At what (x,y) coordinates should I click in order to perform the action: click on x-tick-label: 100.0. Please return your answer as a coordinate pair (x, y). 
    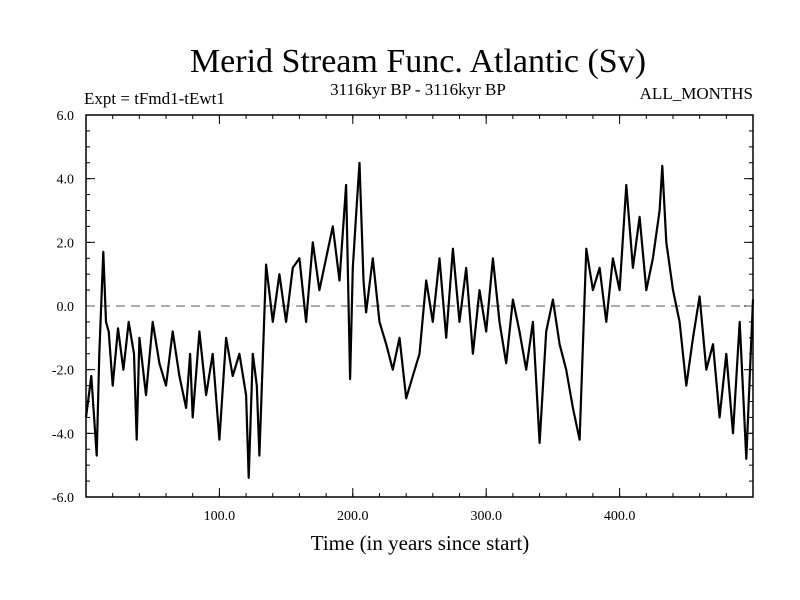
    Looking at the image, I should click on (220, 516).